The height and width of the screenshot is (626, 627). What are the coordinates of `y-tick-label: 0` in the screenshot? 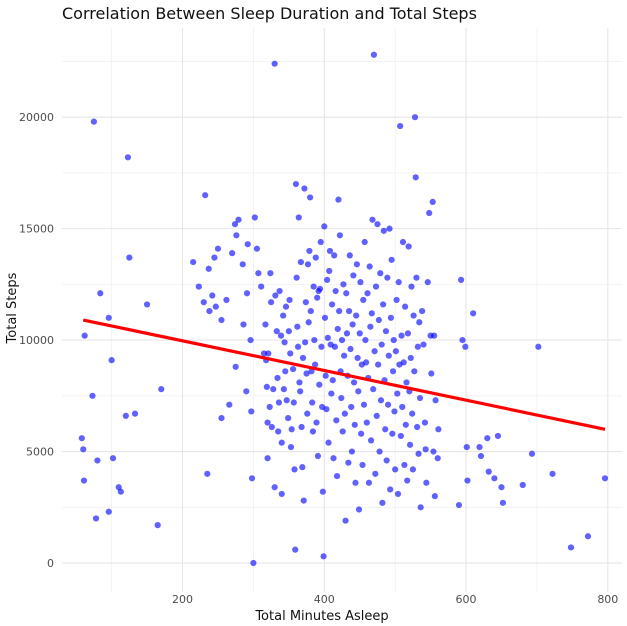 It's located at (50, 563).